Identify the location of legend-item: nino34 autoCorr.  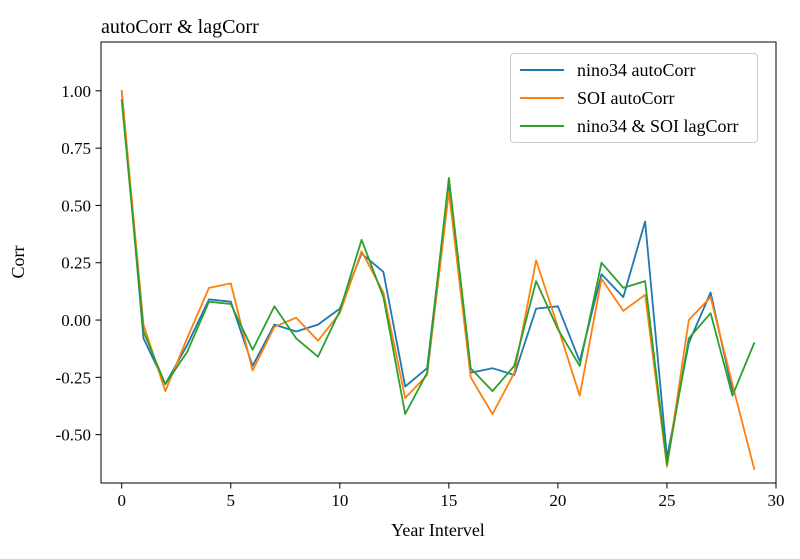
(634, 70).